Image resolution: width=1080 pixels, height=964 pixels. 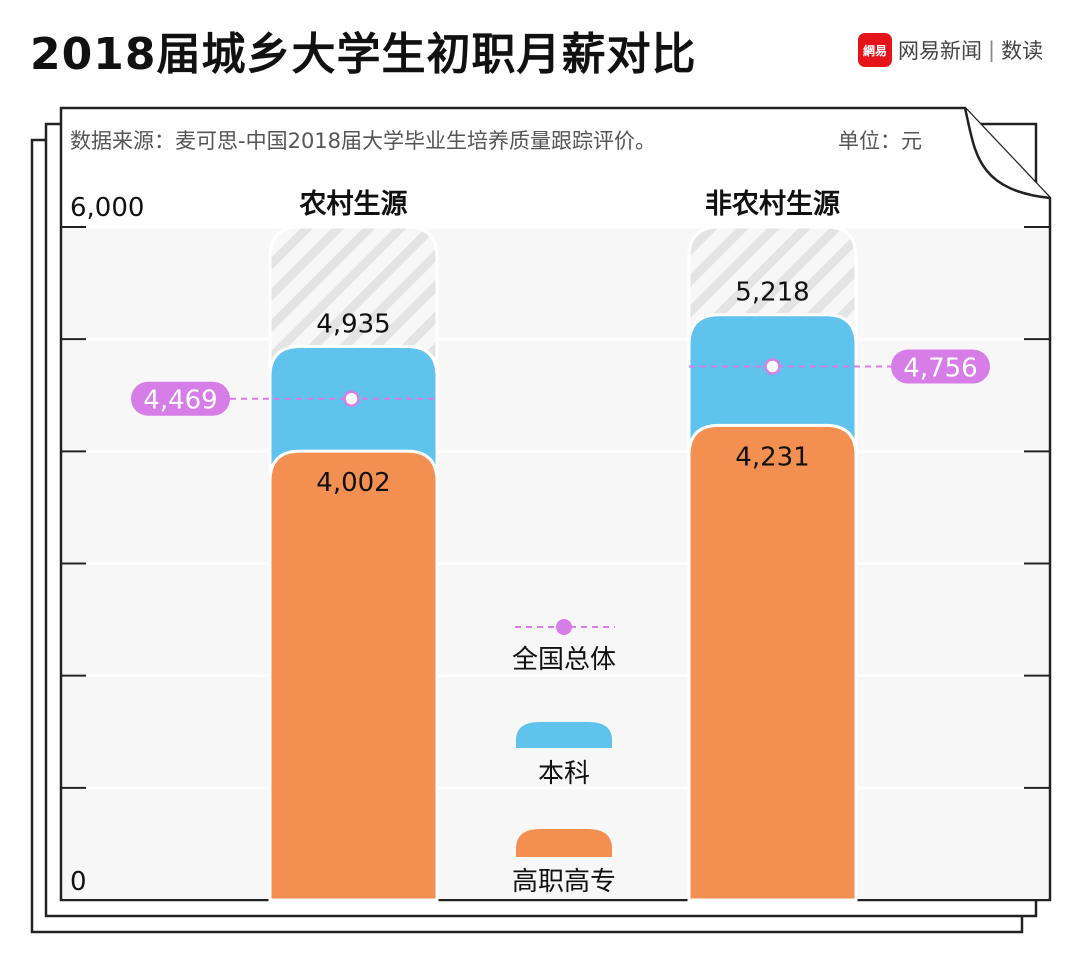 I want to click on legend-swatch-gaozhi, so click(x=564, y=843).